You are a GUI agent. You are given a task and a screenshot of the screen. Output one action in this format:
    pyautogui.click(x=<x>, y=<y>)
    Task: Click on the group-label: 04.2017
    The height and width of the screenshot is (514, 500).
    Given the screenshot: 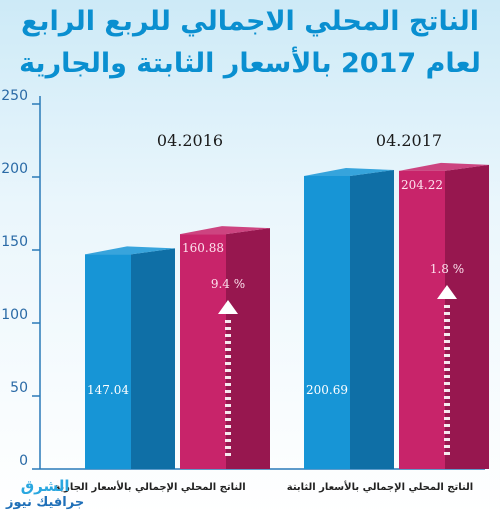 What is the action you would take?
    pyautogui.click(x=409, y=140)
    